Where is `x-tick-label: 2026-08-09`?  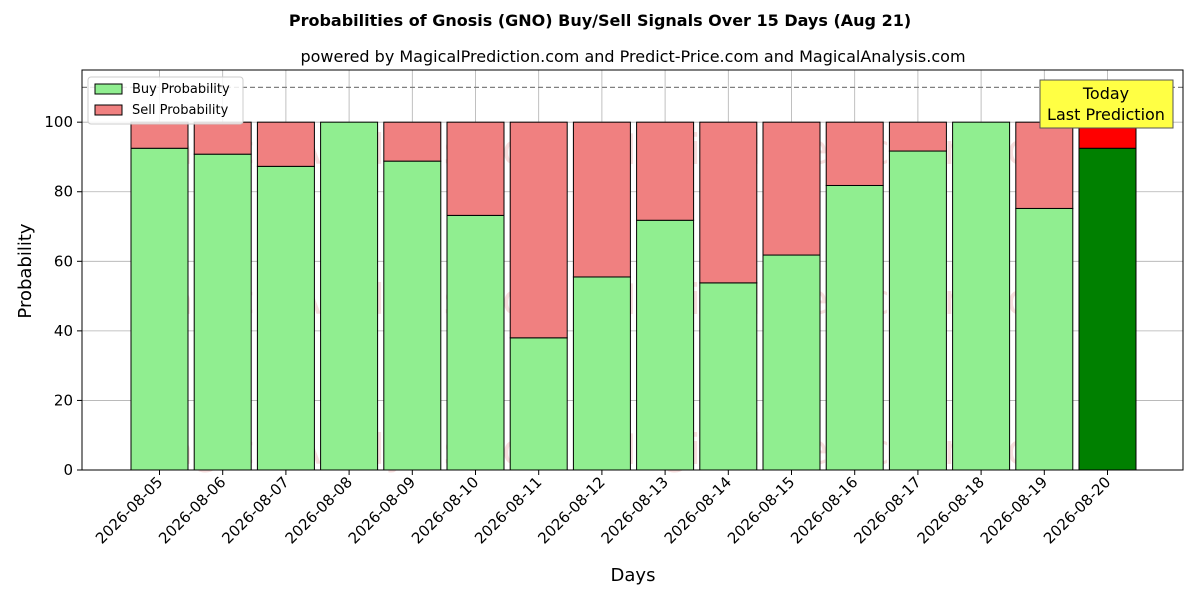
x-tick-label: 2026-08-09 is located at coordinates (382, 510).